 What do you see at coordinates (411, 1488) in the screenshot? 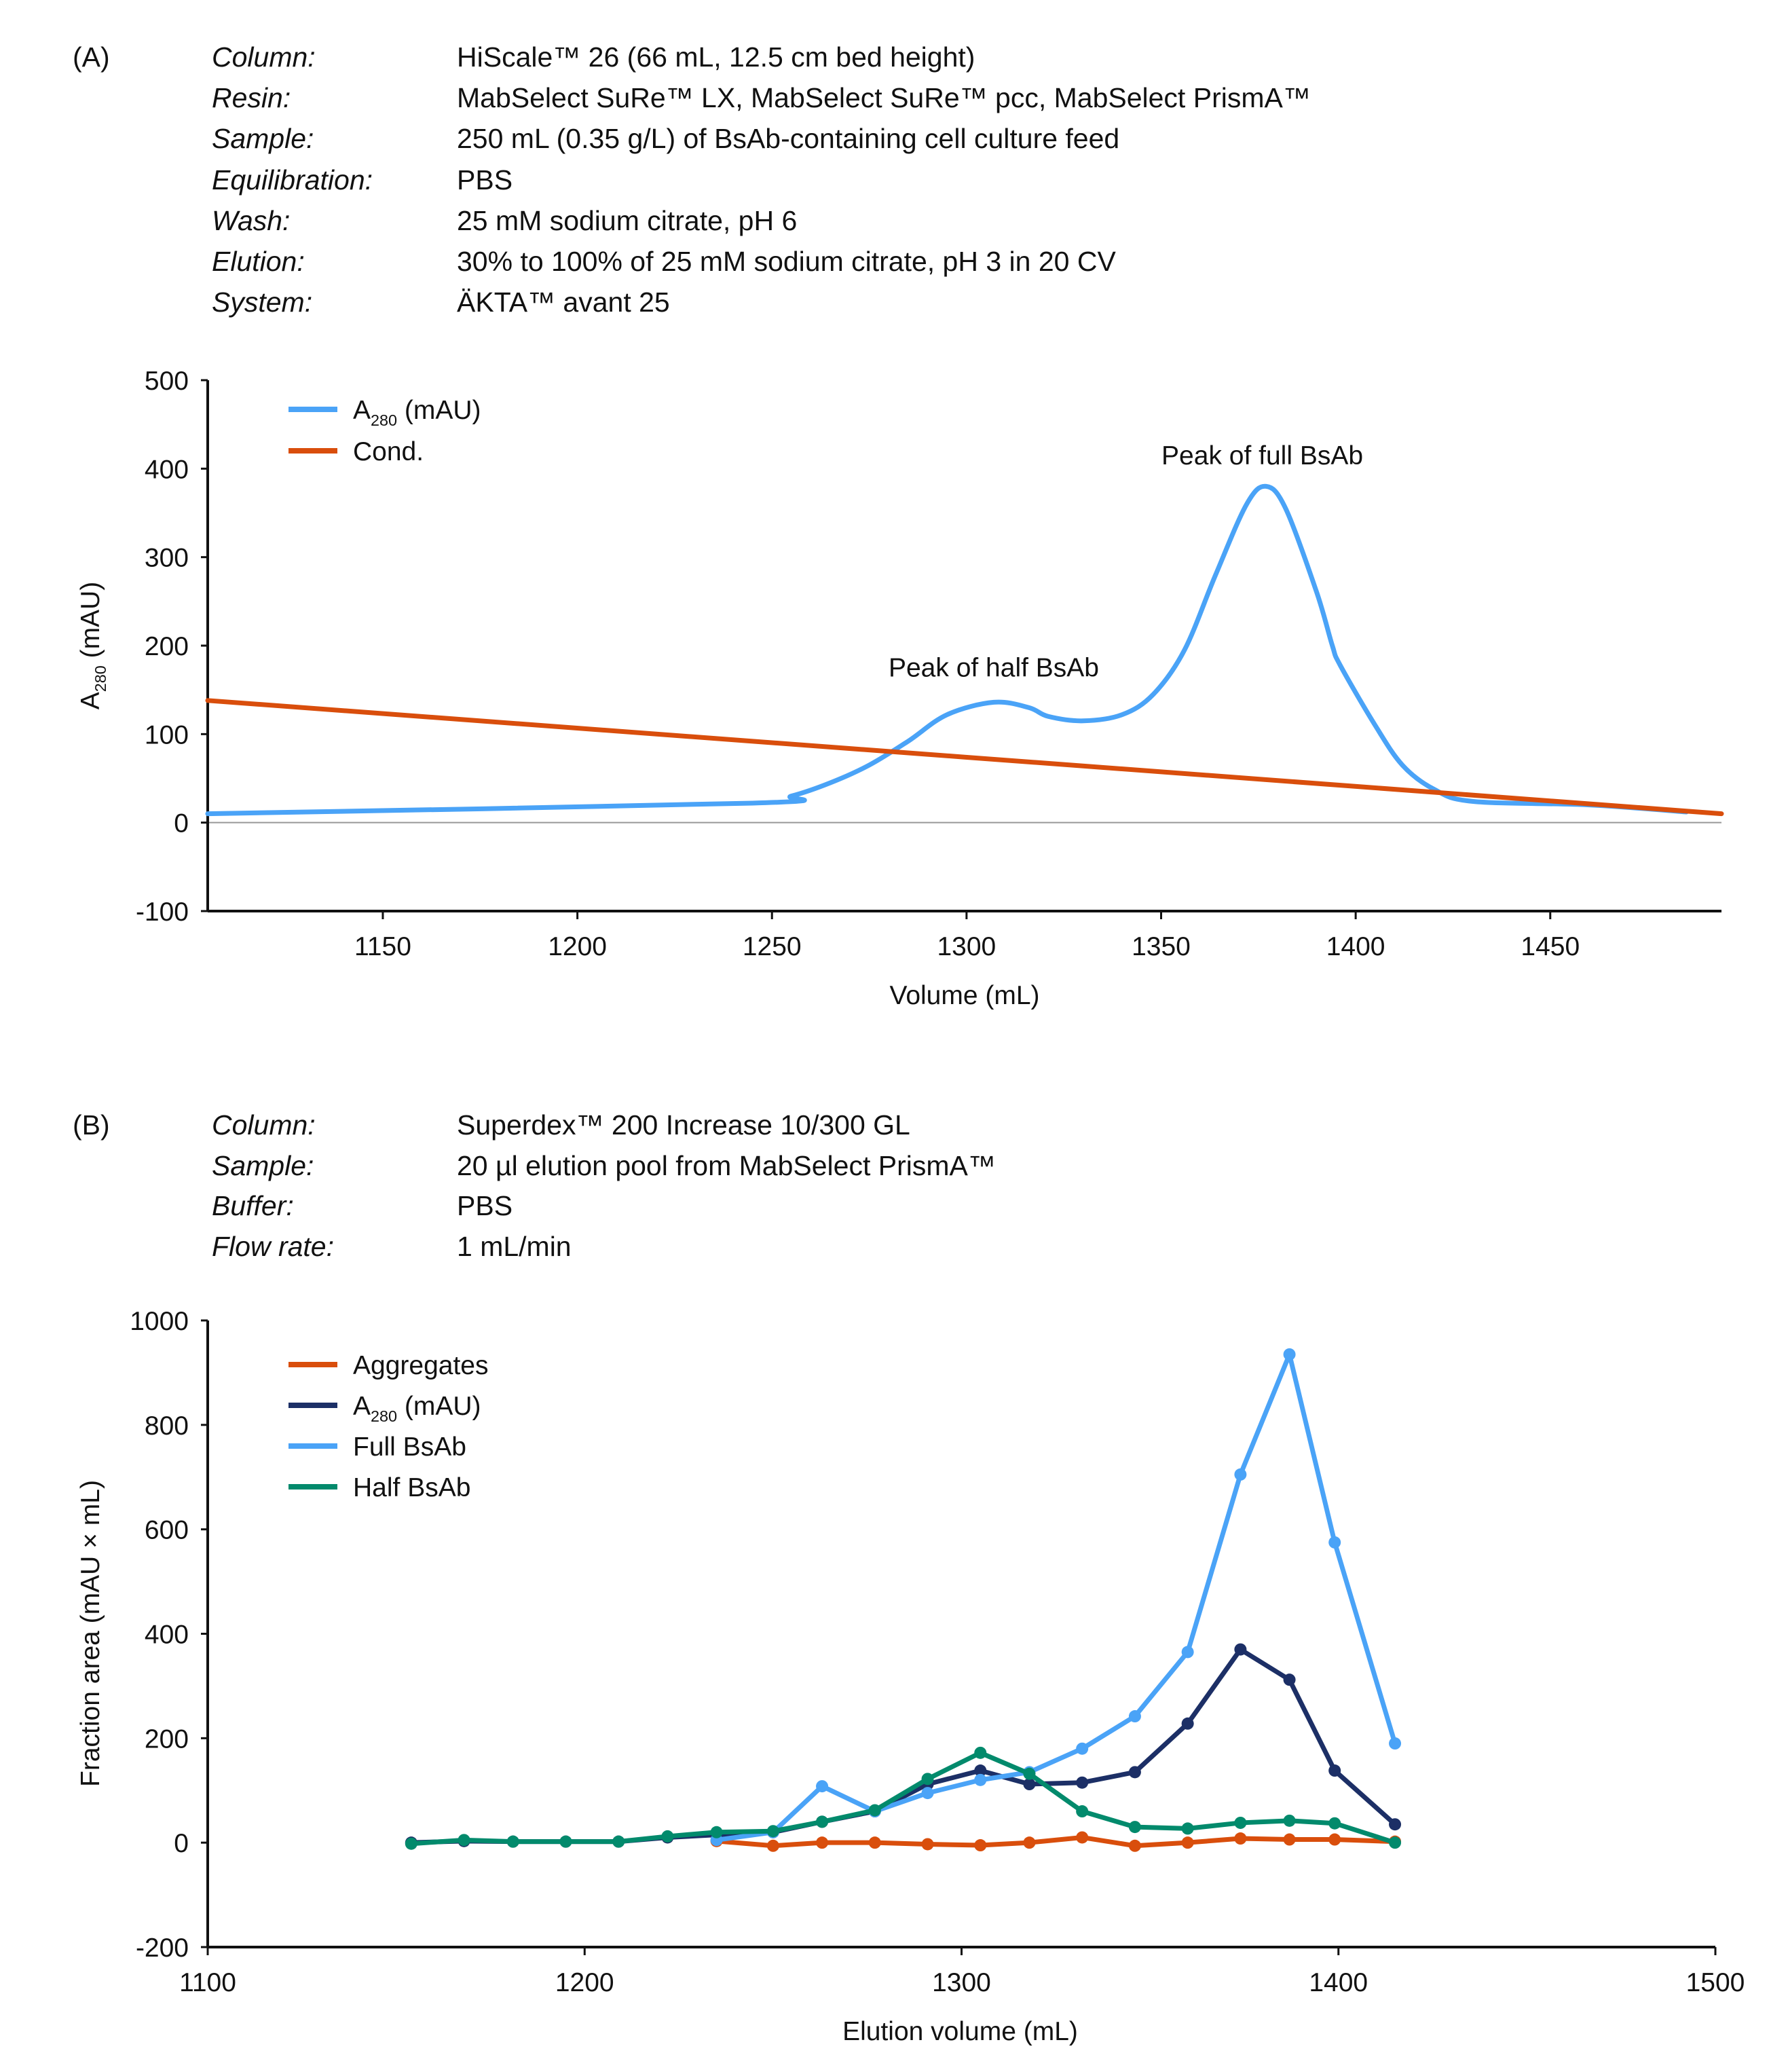
I see `legend-label: Half BsAb` at bounding box center [411, 1488].